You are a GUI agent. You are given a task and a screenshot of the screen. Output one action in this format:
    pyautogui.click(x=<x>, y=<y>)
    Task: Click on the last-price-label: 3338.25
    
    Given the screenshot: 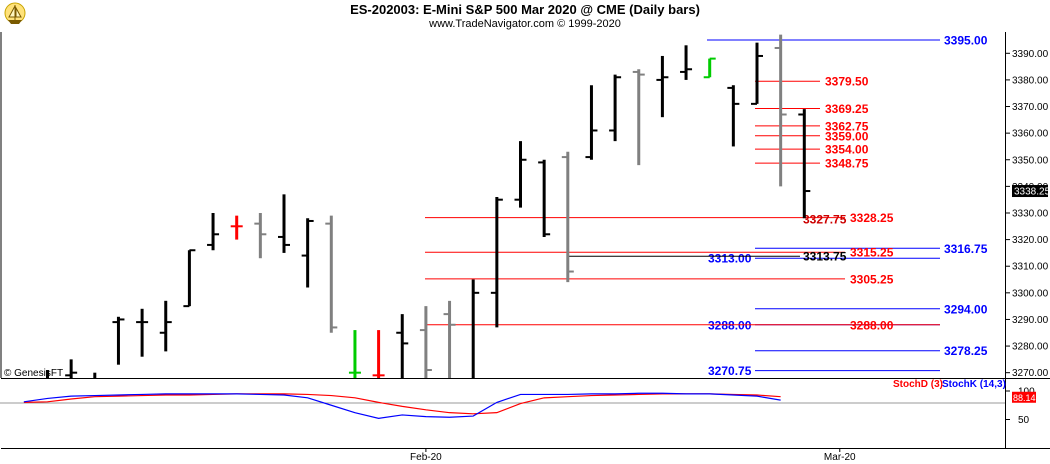 What is the action you would take?
    pyautogui.click(x=1032, y=192)
    